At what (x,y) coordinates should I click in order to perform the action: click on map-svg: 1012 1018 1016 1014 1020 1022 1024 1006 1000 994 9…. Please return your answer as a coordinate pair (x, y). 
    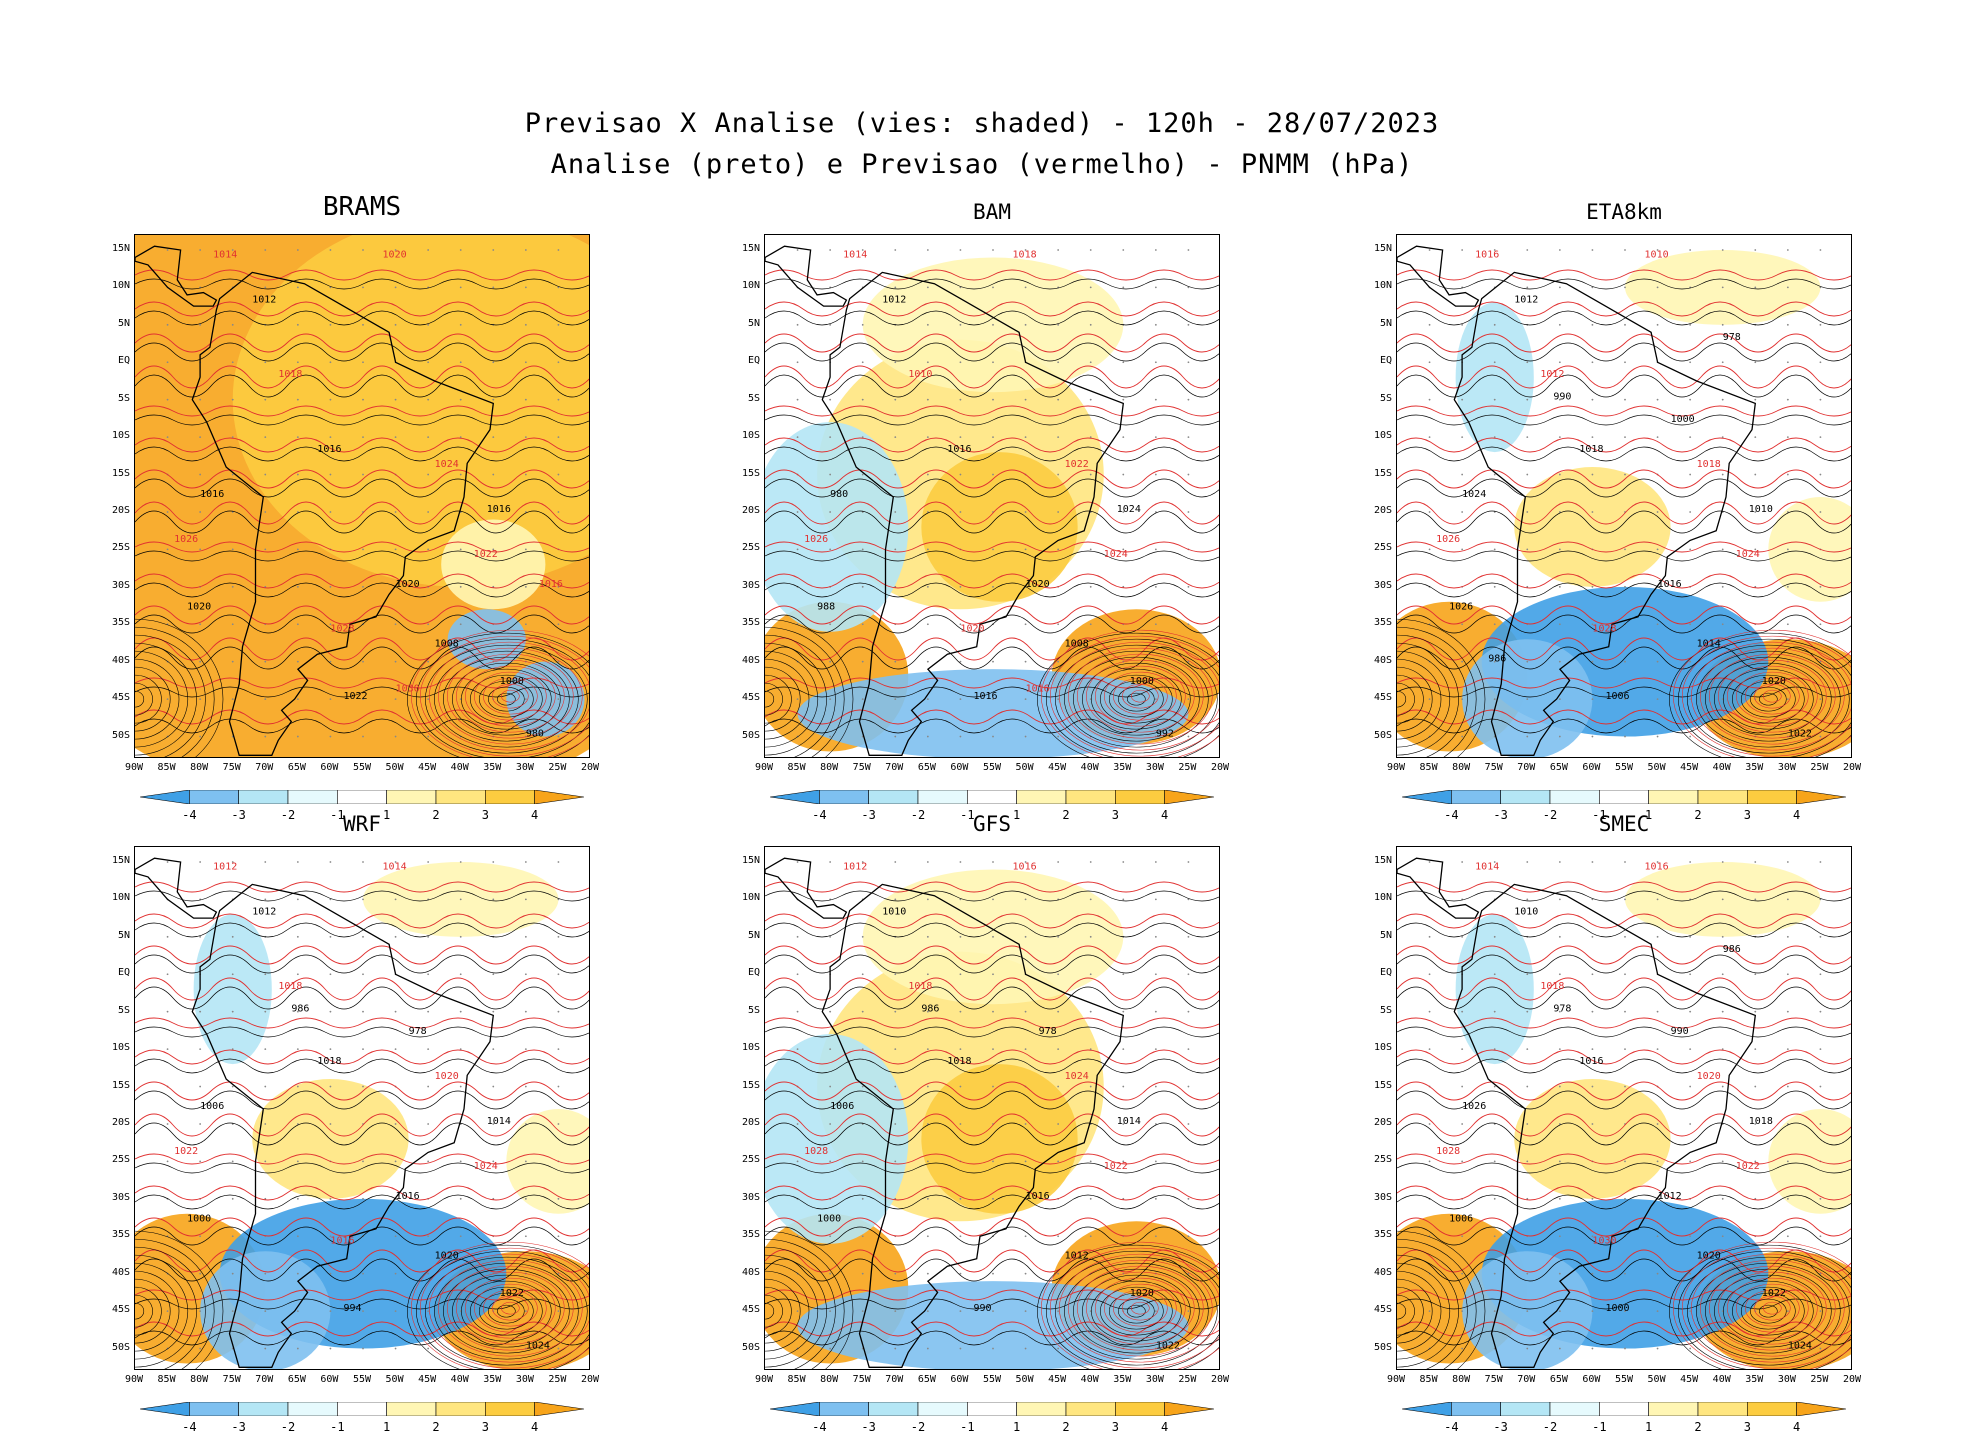
    Looking at the image, I should click on (362, 1113).